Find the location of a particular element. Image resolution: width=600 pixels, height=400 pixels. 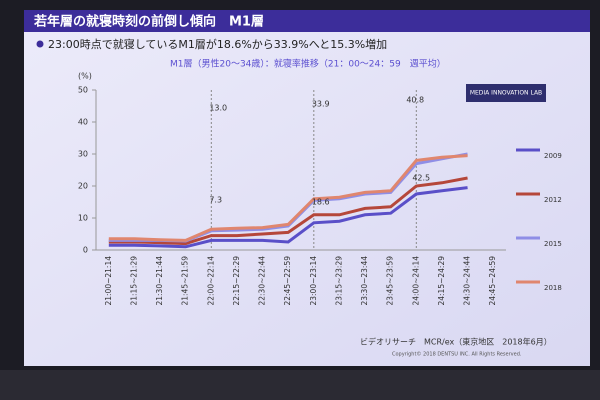

x-tick-label: 21:30~21:44 is located at coordinates (159, 281).